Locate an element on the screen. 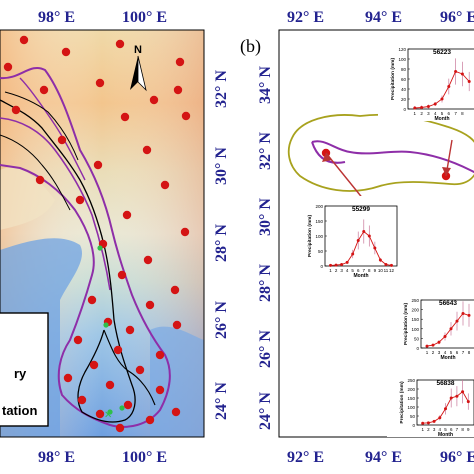 Image resolution: width=474 pixels, height=474 pixels. inset-xlabel: Month is located at coordinates (448, 358).